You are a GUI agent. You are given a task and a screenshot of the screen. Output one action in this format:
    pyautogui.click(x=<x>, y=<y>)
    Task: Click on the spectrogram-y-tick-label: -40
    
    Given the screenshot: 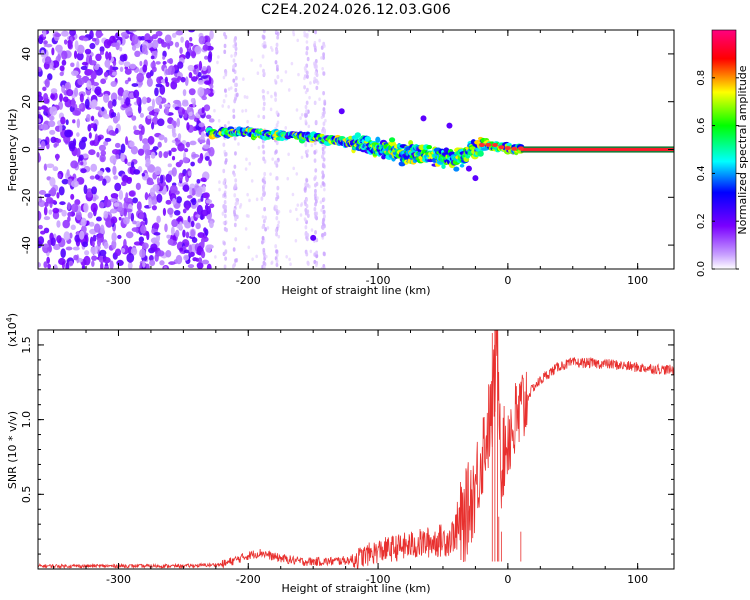 What is the action you would take?
    pyautogui.click(x=26, y=245)
    